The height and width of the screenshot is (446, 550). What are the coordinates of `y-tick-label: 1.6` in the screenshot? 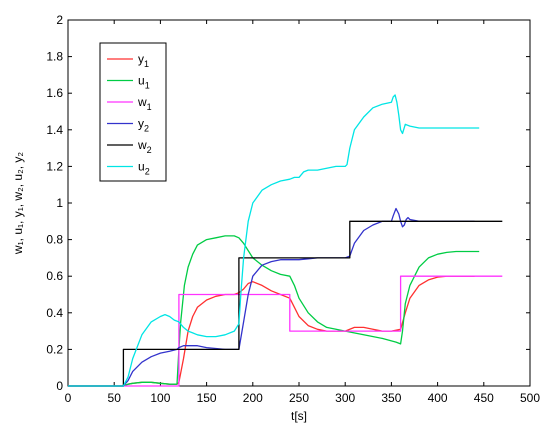 It's located at (54, 93).